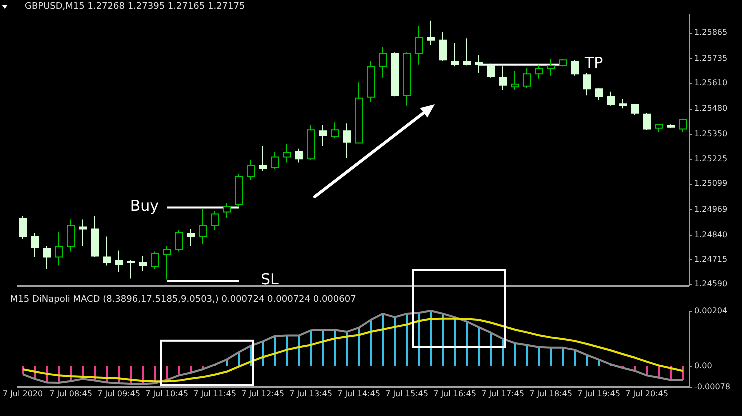  What do you see at coordinates (215, 394) in the screenshot?
I see `x-tick-label: 7 Jul 11:45` at bounding box center [215, 394].